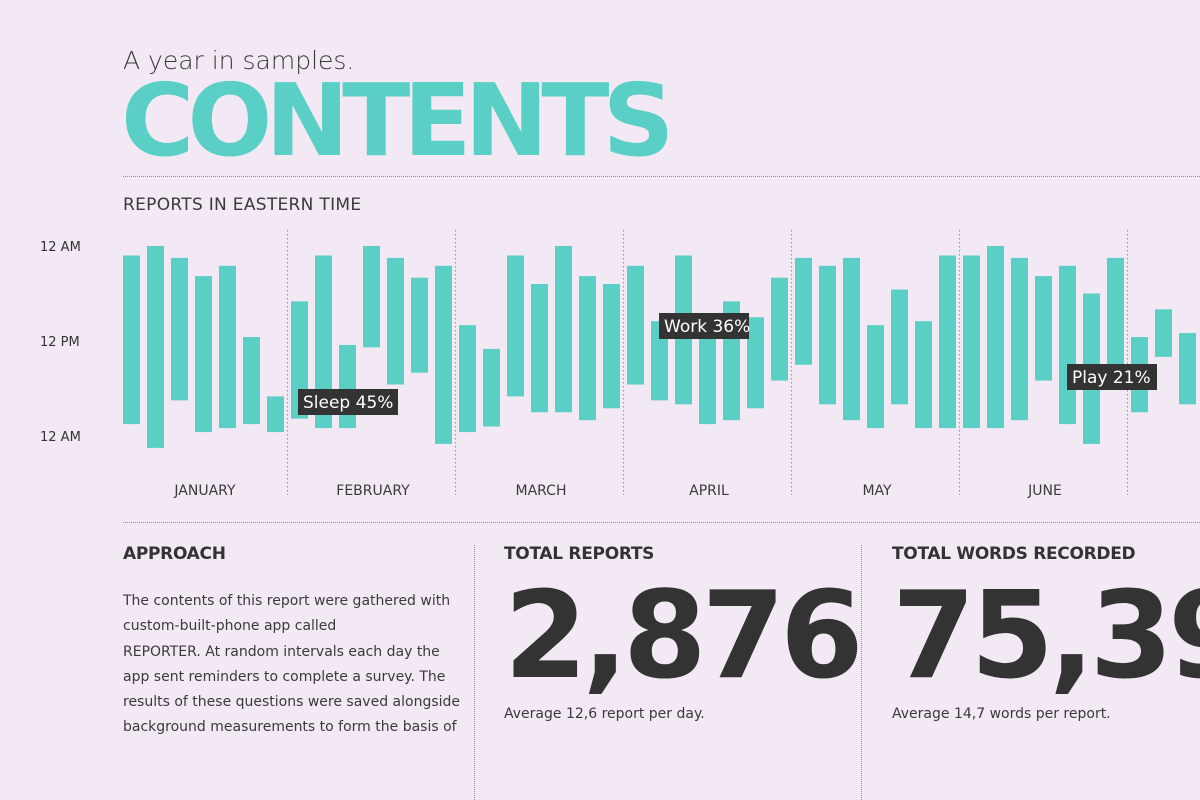  What do you see at coordinates (579, 554) in the screenshot?
I see `total-reports-title: TOTAL REPORTS` at bounding box center [579, 554].